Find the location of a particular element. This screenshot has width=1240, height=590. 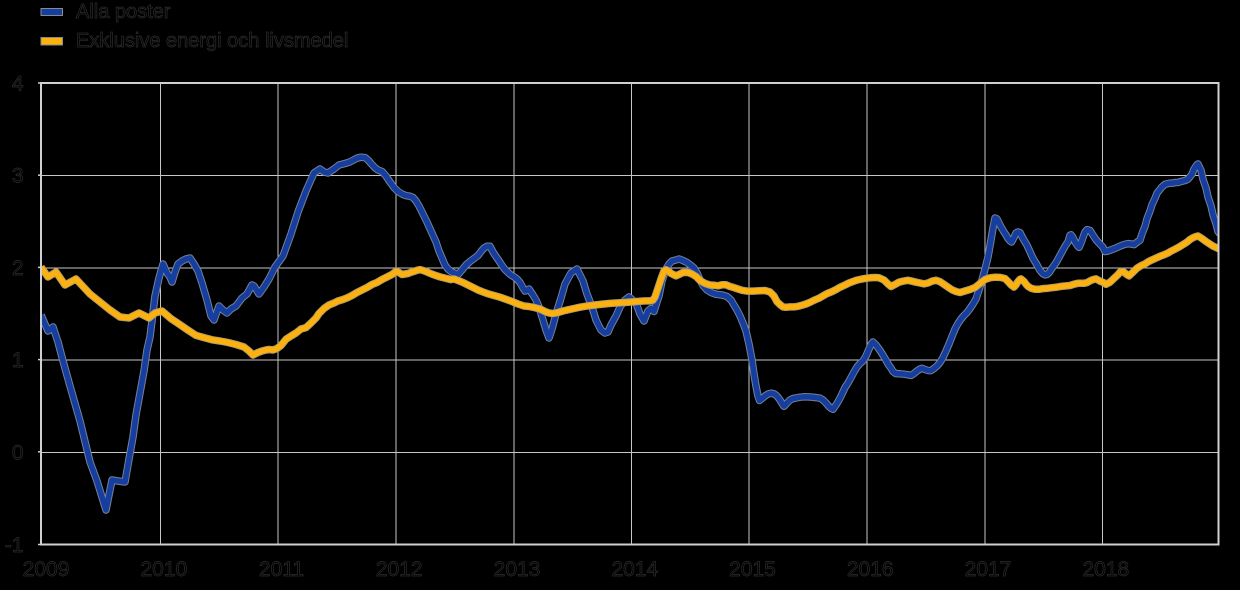

svg-text: 2014 is located at coordinates (634, 569).